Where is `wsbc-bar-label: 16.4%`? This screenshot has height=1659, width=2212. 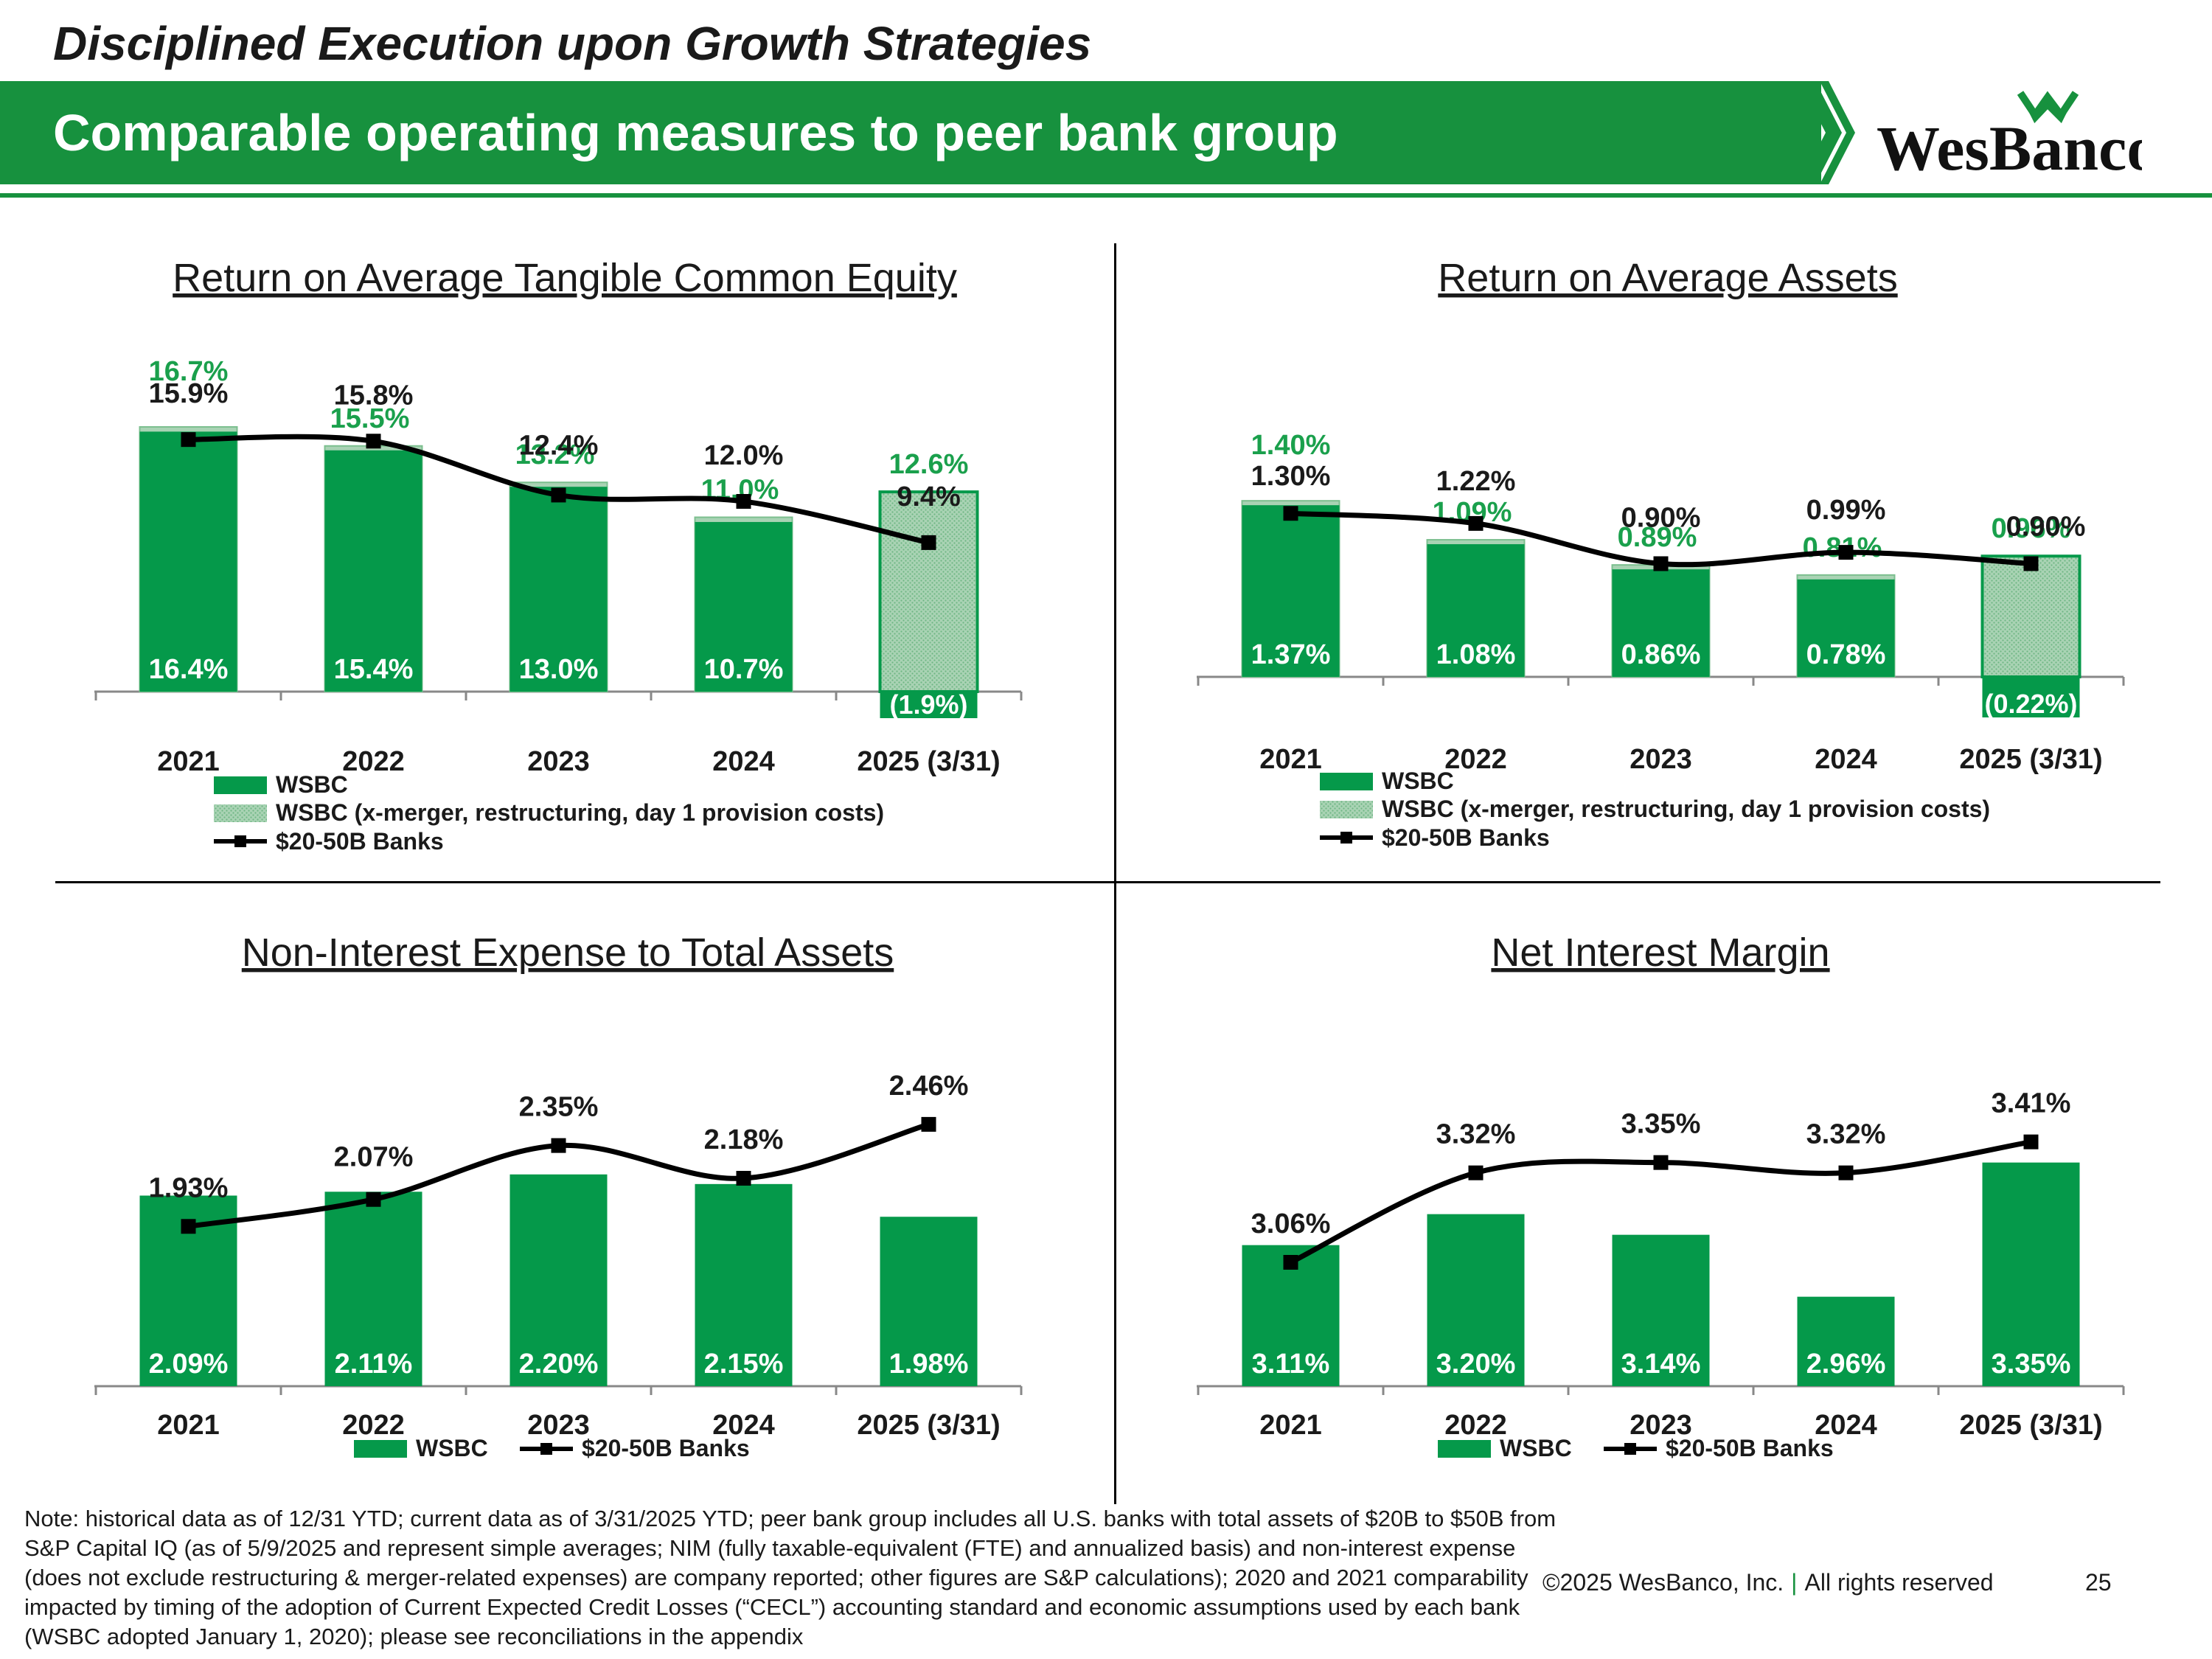 wsbc-bar-label: 16.4% is located at coordinates (189, 669).